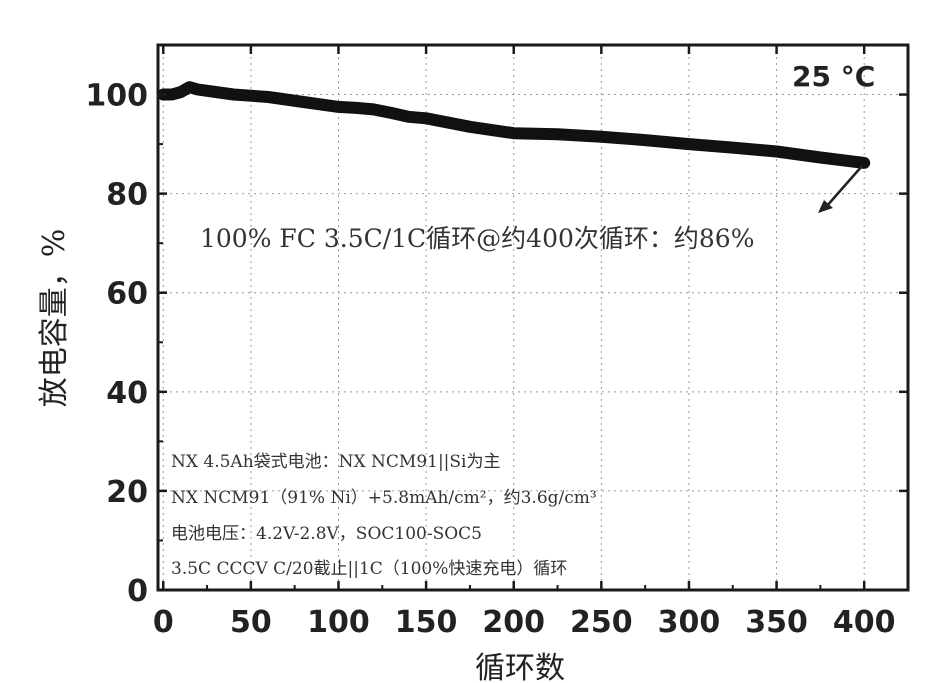  Describe the element at coordinates (54, 318) in the screenshot. I see `y-axis-title: 放电容量，%` at that location.